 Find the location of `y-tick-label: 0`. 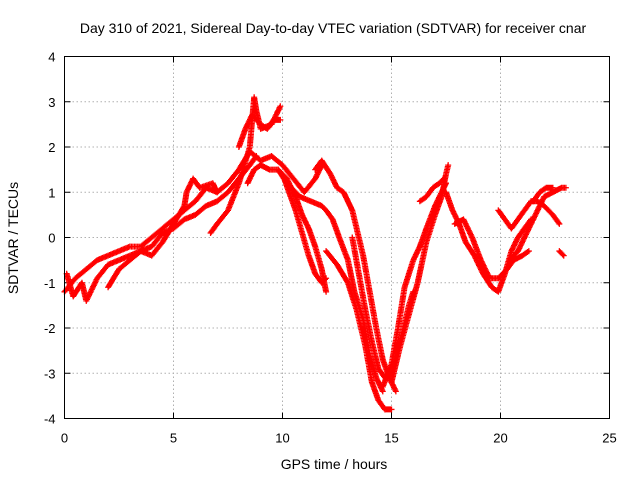

y-tick-label: 0 is located at coordinates (51, 238).